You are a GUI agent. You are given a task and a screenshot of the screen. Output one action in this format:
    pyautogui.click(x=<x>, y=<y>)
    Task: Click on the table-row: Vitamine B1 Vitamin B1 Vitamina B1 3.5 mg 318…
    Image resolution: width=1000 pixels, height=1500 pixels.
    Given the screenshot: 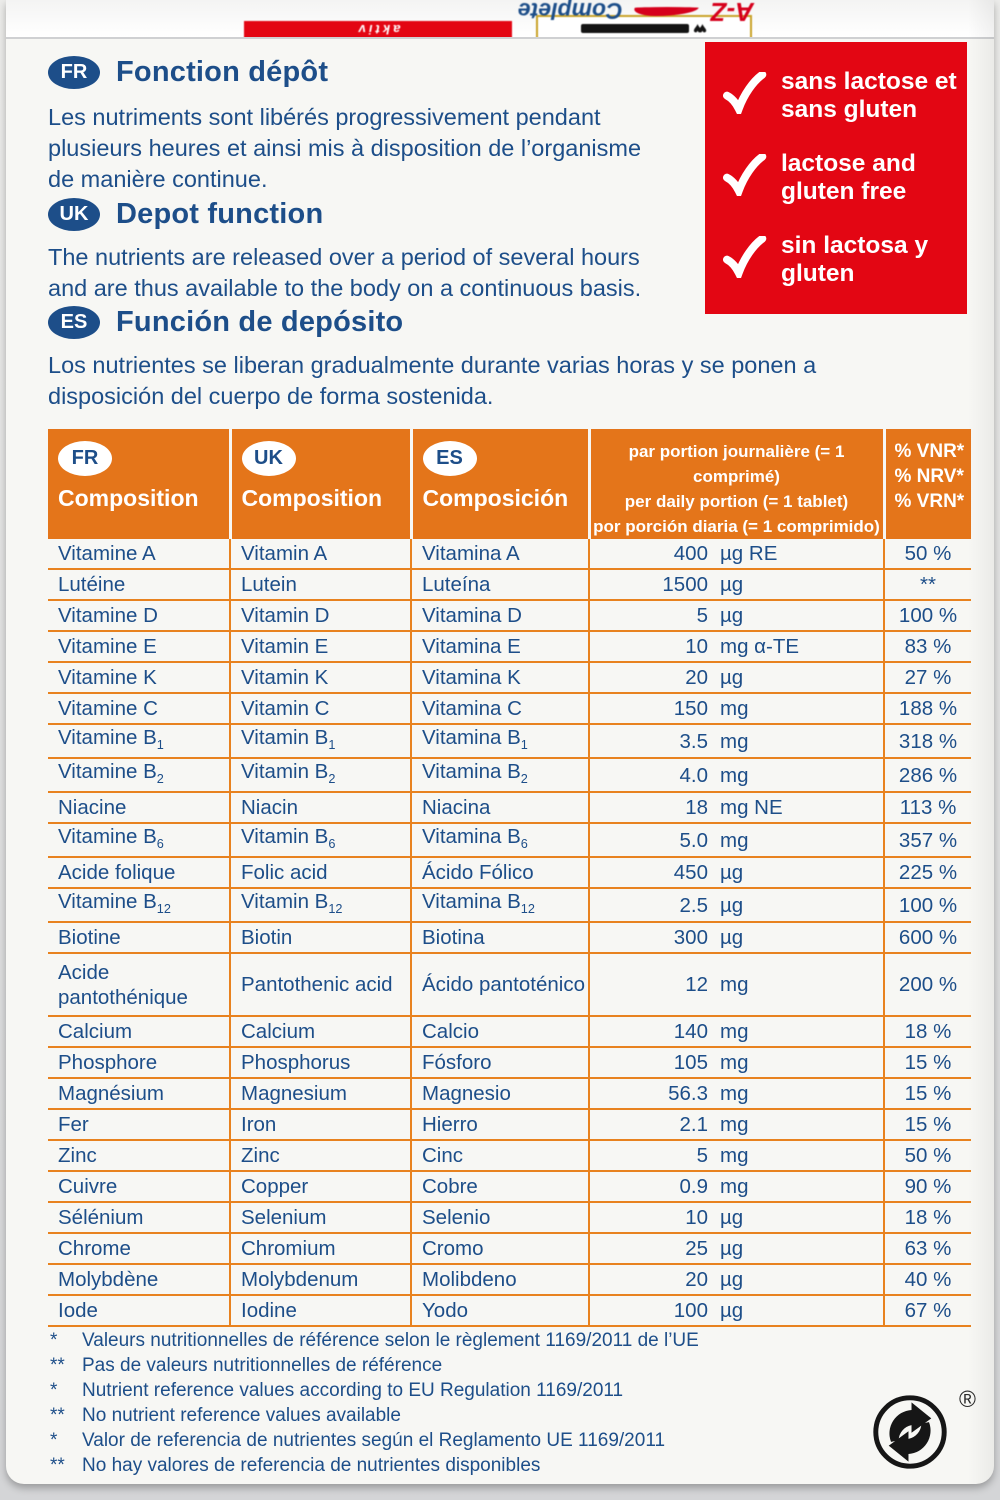 What is the action you would take?
    pyautogui.click(x=509, y=740)
    